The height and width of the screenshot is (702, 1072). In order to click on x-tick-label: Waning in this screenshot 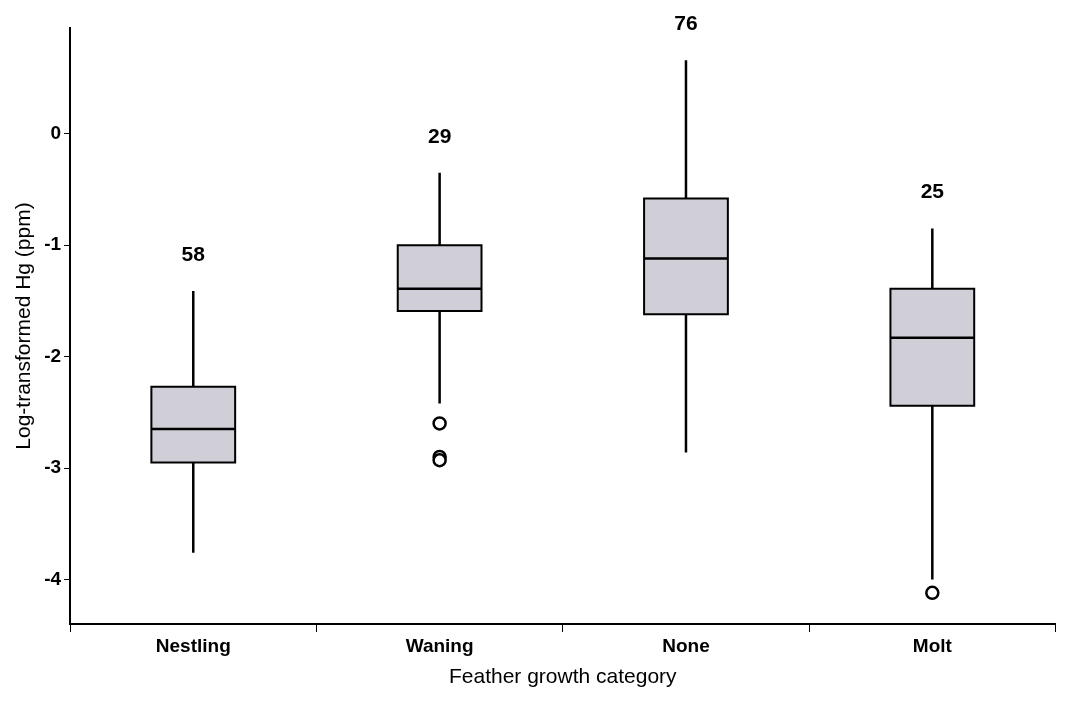, I will do `click(439, 645)`.